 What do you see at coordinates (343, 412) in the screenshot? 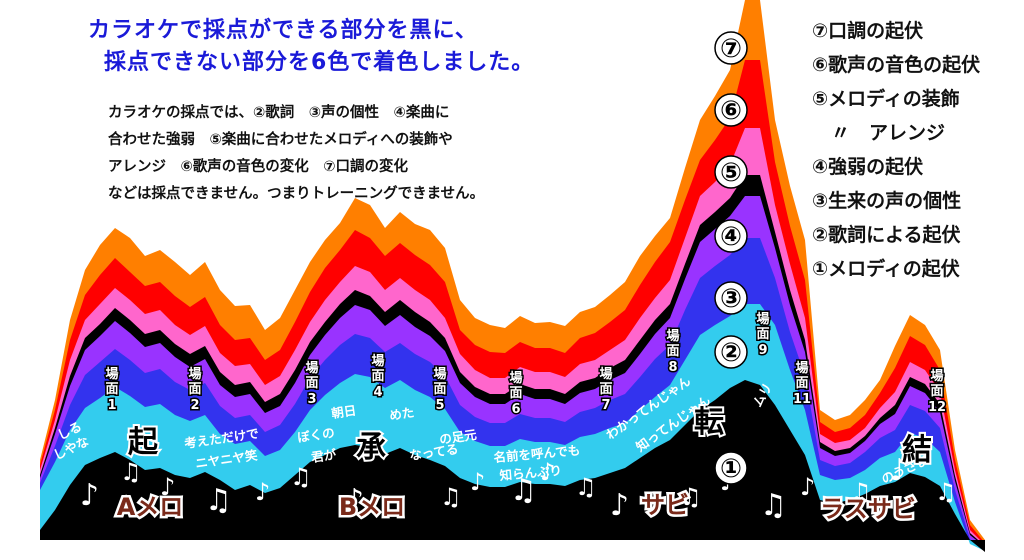
I see `lyric-text: 朝日` at bounding box center [343, 412].